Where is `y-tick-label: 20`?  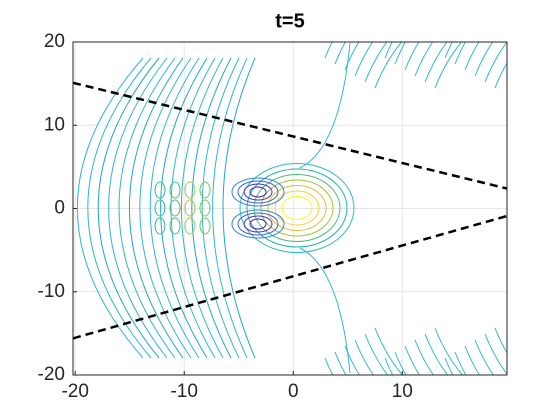 y-tick-label: 20 is located at coordinates (54, 41).